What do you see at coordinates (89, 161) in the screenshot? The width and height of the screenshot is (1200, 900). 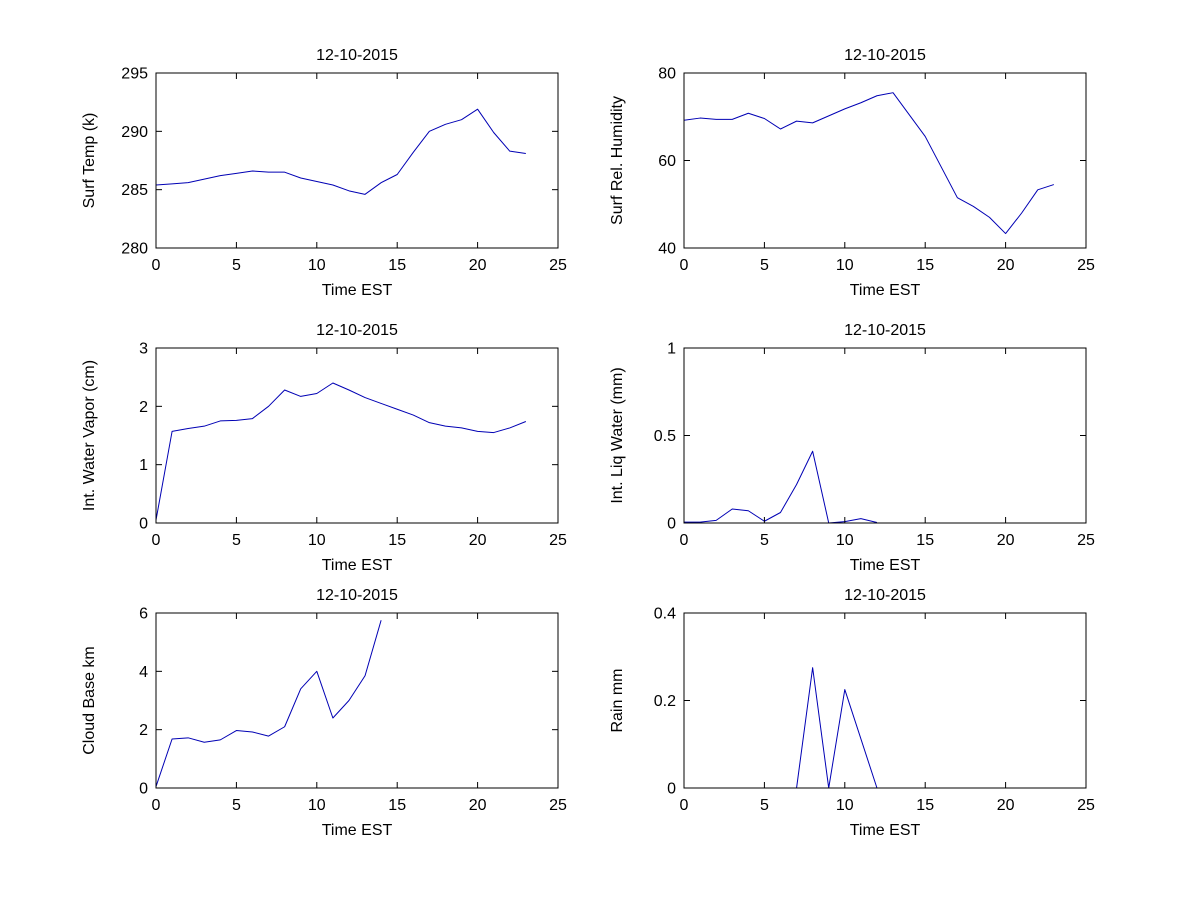 I see `y-axis-label: Surf Temp (k)` at bounding box center [89, 161].